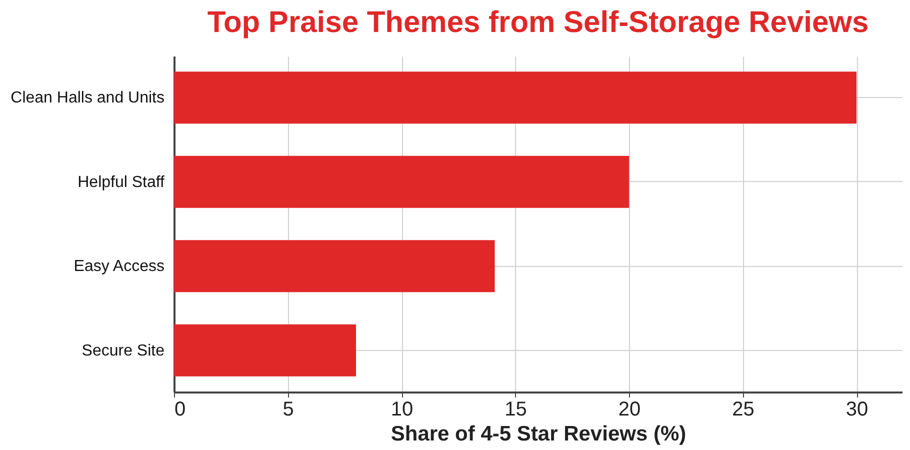  Describe the element at coordinates (515, 409) in the screenshot. I see `x-tick-label: 15` at that location.